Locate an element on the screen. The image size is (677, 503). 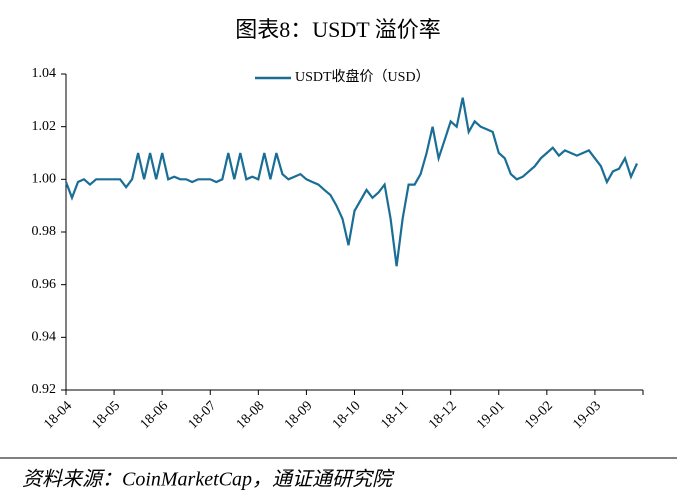
x-tick-label: 19-02 is located at coordinates (539, 415).